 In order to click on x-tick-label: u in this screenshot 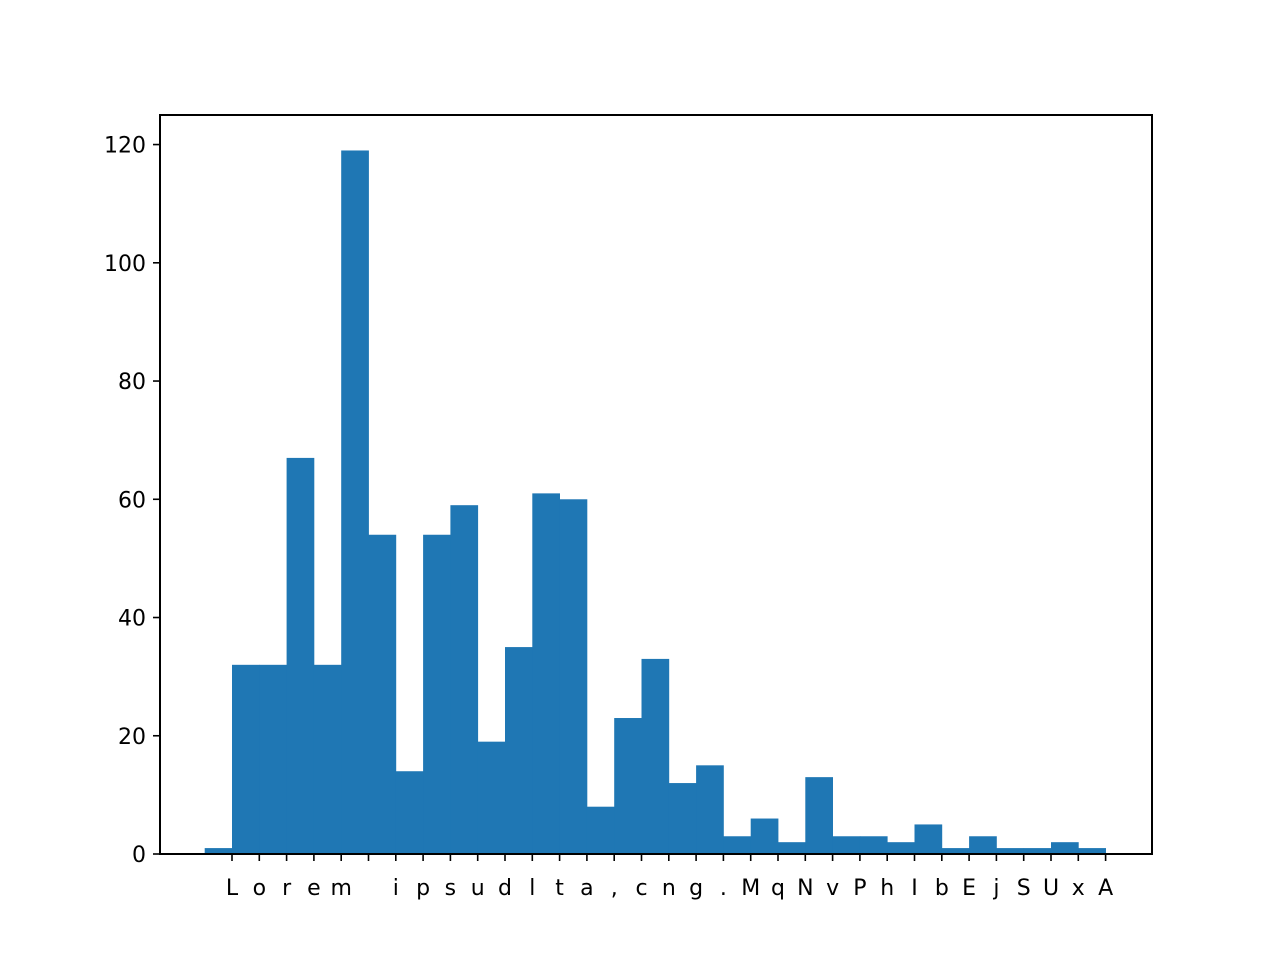, I will do `click(478, 888)`.